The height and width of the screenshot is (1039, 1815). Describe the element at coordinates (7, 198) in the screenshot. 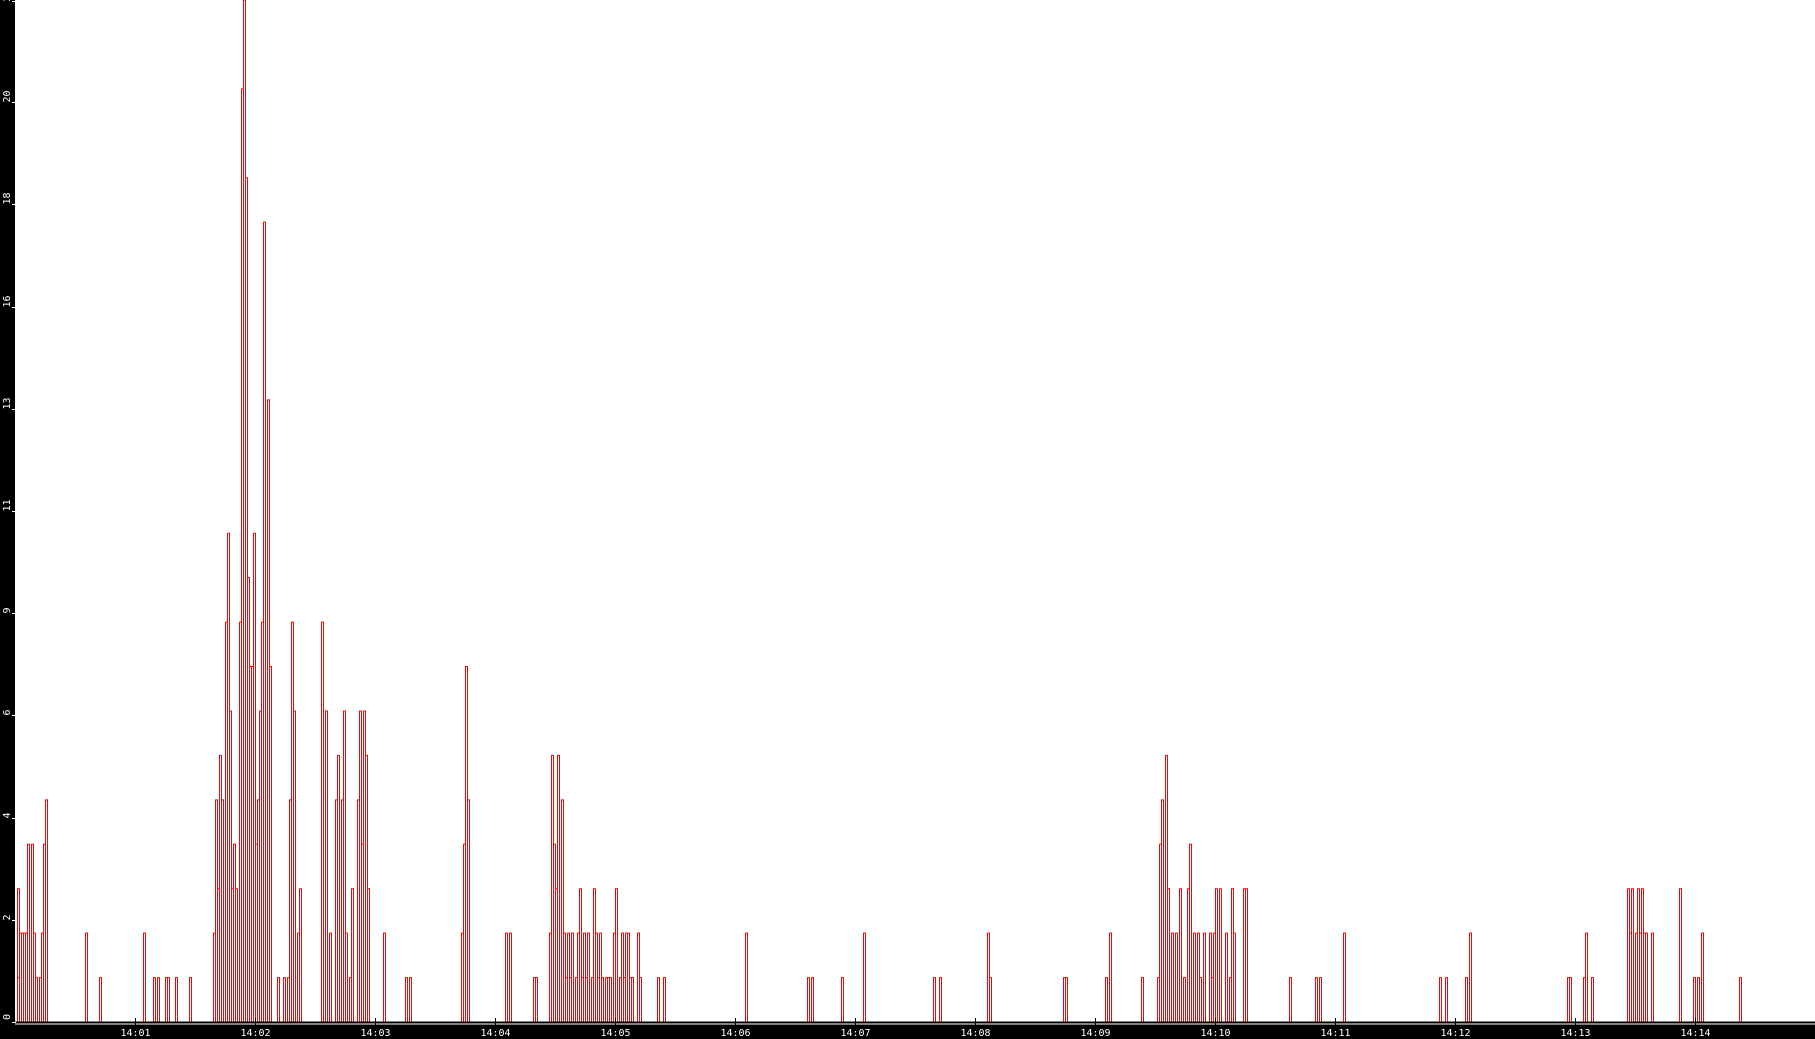

I see `y-tick-label: 18` at that location.